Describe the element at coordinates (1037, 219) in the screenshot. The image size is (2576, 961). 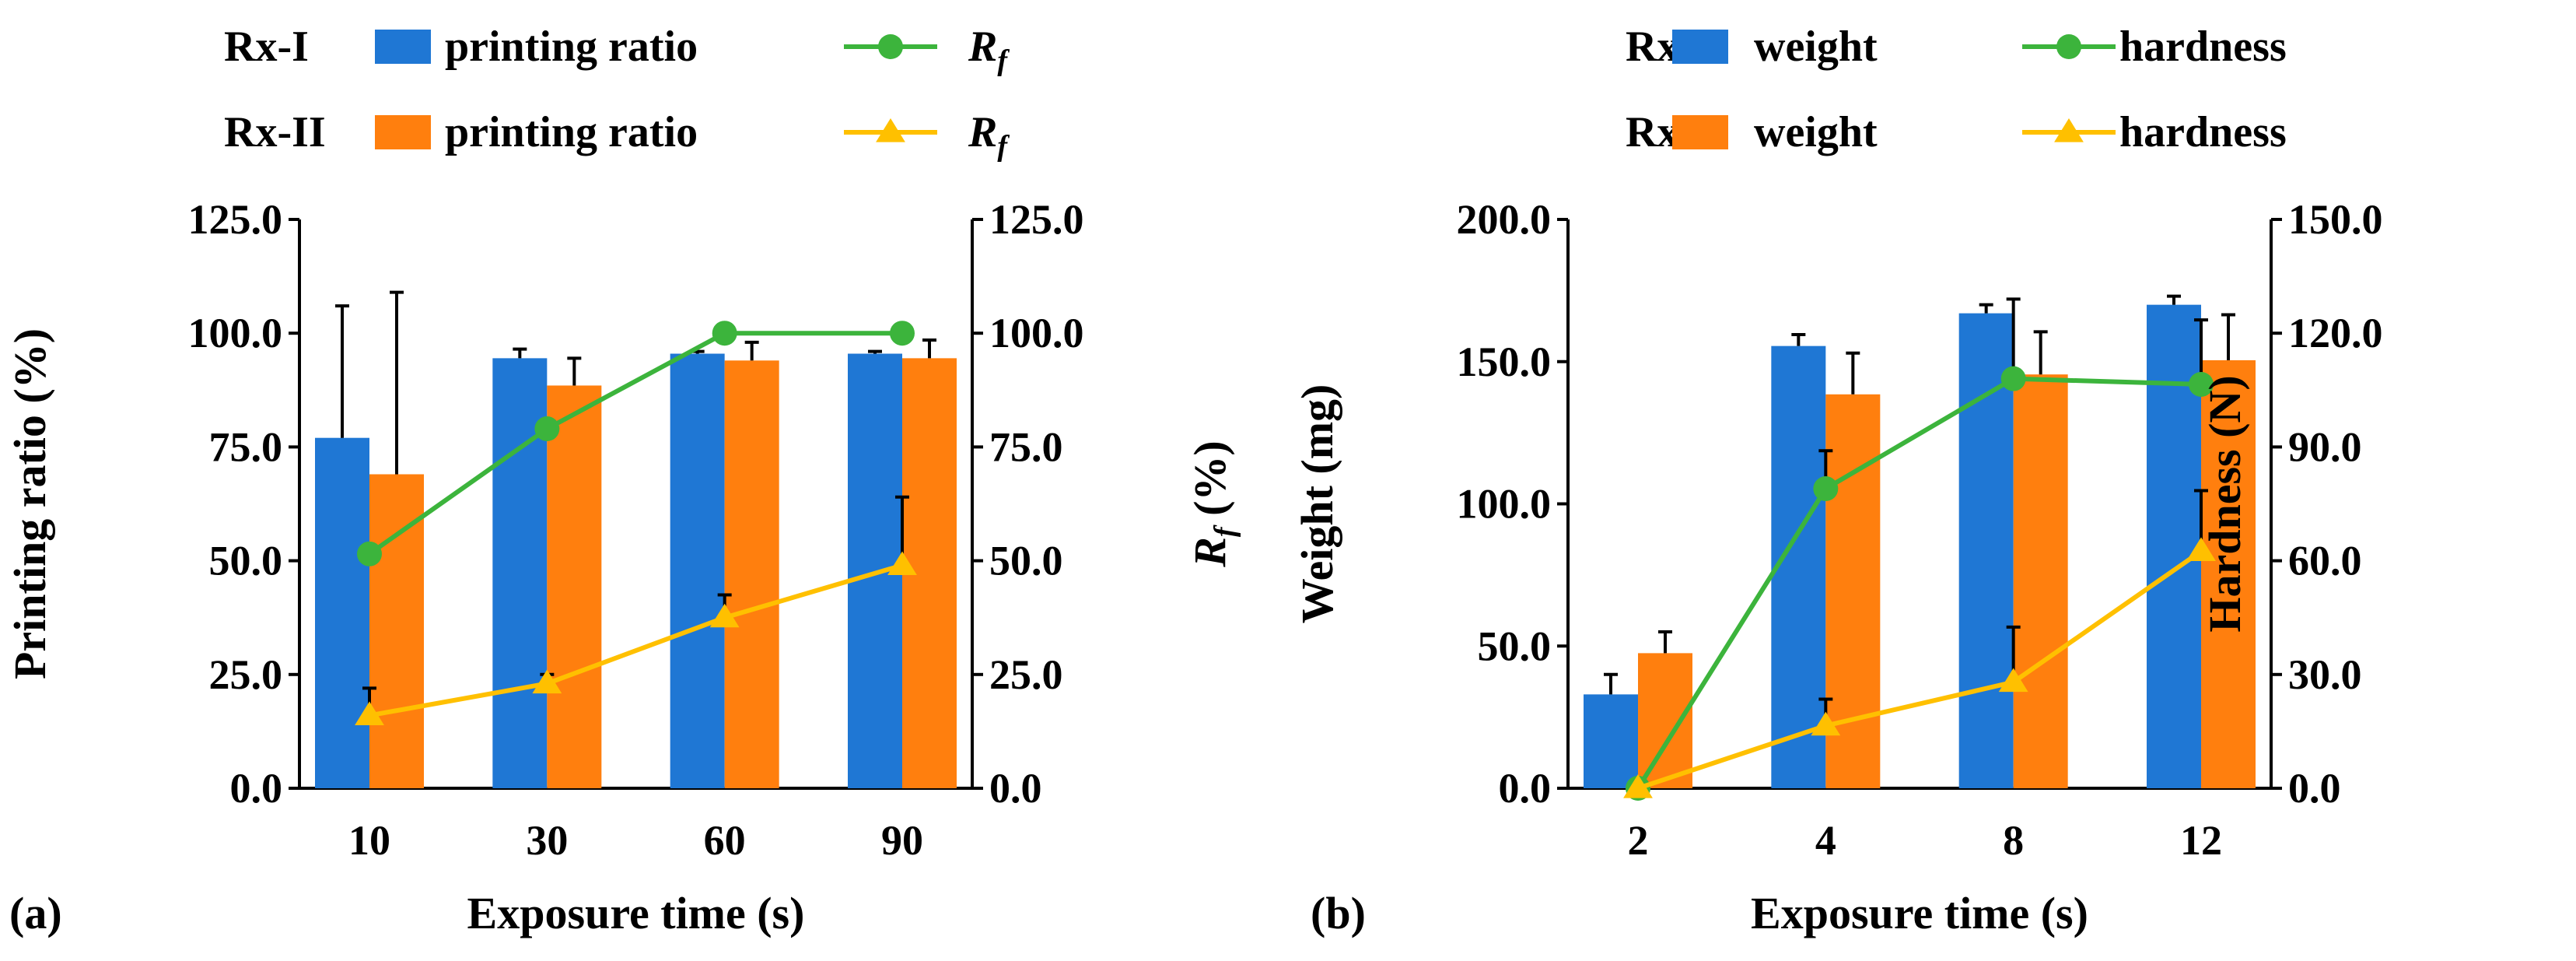
I see `y-tick-label-right: 125.0` at that location.